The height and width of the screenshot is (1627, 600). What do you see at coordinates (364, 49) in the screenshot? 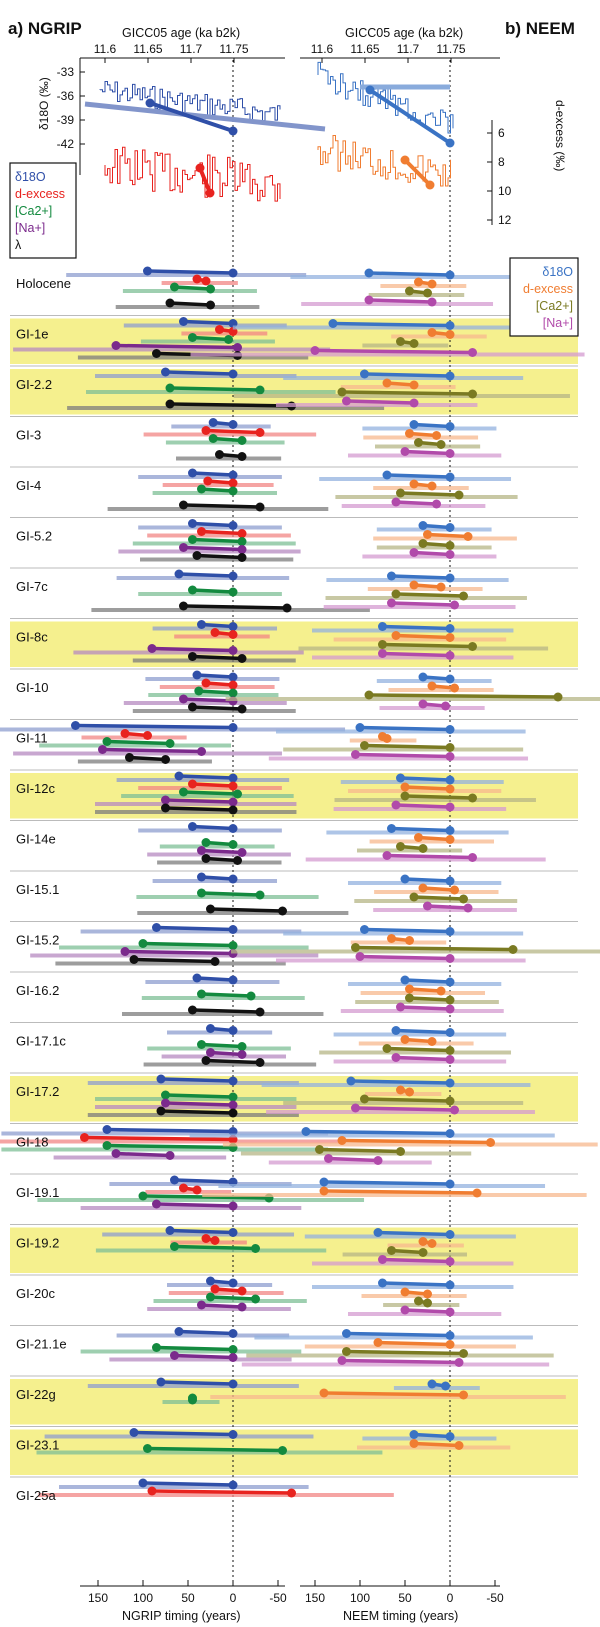
I see `neem-top-axis-tick-label: 11.65` at bounding box center [364, 49].